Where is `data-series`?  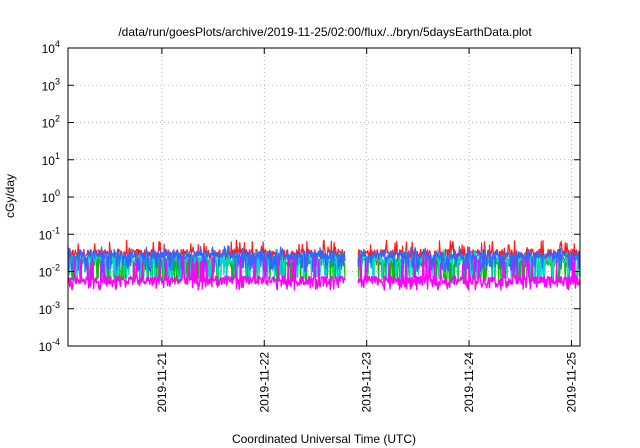
data-series is located at coordinates (324, 265).